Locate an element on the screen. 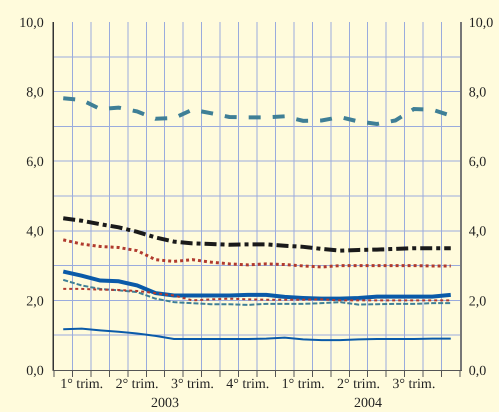 This screenshot has width=499, height=412. x-tick-label: 4° trim. is located at coordinates (248, 384).